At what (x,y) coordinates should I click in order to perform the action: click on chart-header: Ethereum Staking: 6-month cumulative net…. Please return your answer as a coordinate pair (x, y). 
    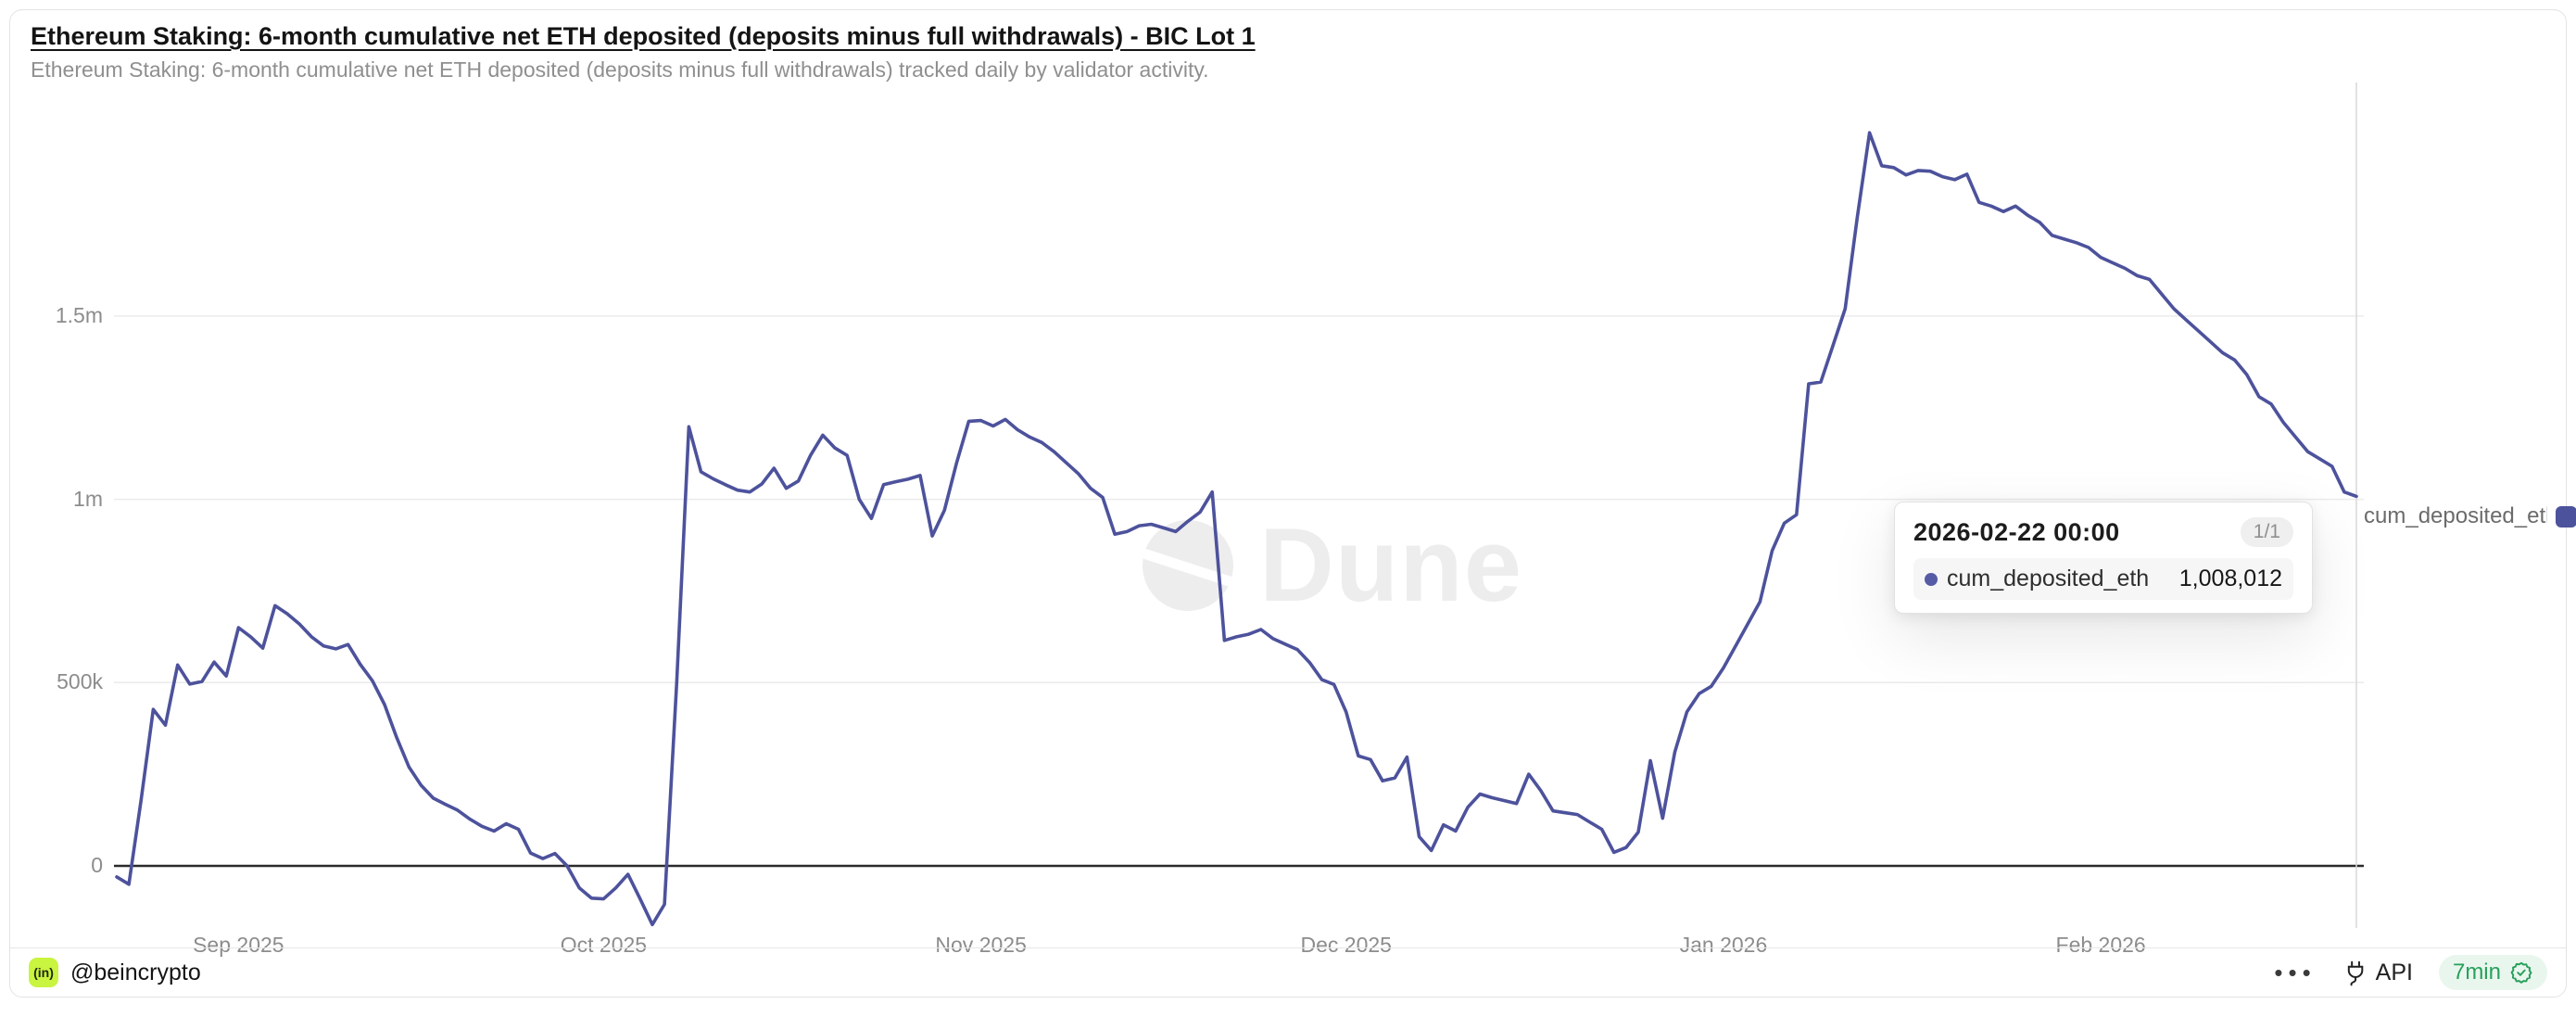
    Looking at the image, I should click on (1288, 52).